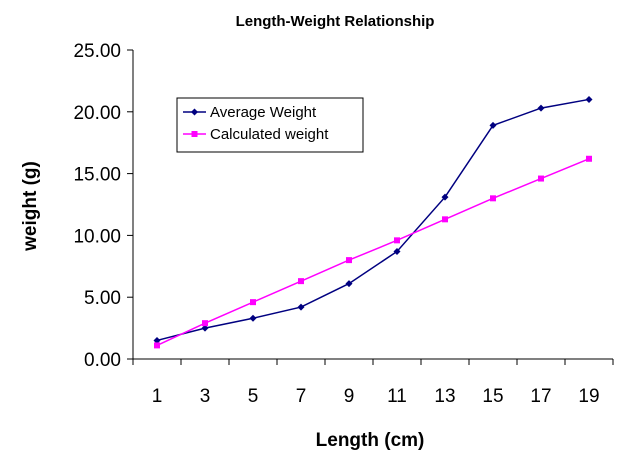  I want to click on legend-entry: Calculated weight, so click(256, 134).